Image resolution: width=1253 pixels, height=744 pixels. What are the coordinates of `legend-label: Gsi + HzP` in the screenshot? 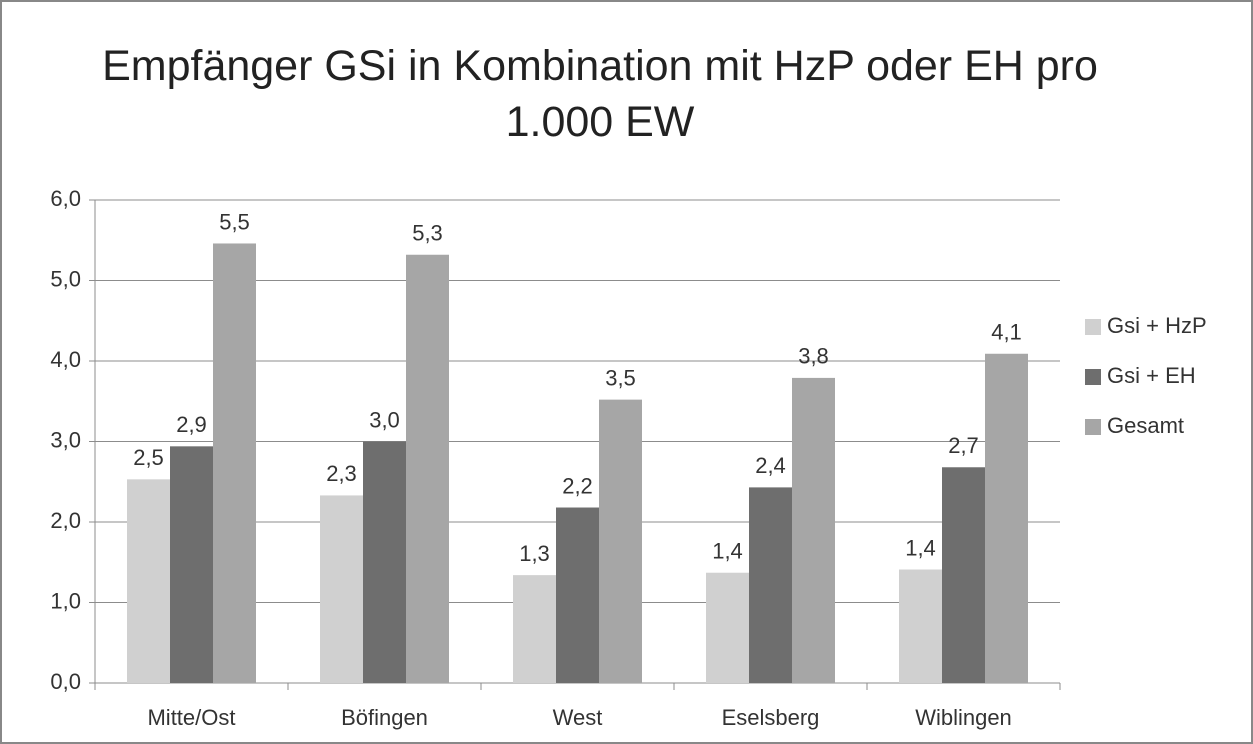 It's located at (1157, 325).